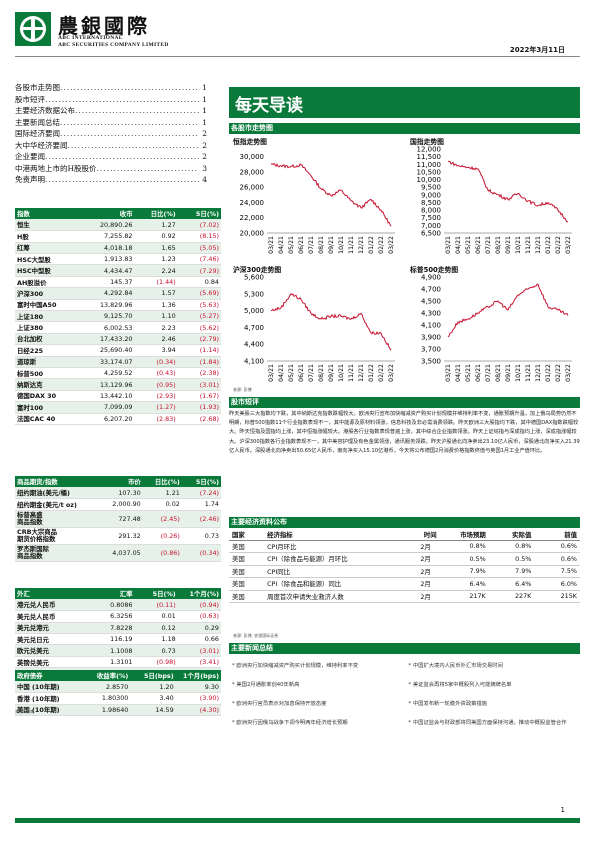  I want to click on toc-entry: 免责声明 4, so click(111, 180).